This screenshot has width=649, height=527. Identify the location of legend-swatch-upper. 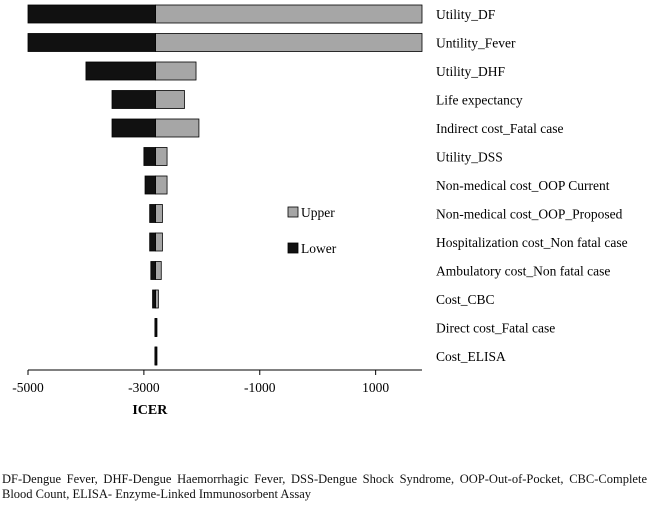
(293, 212).